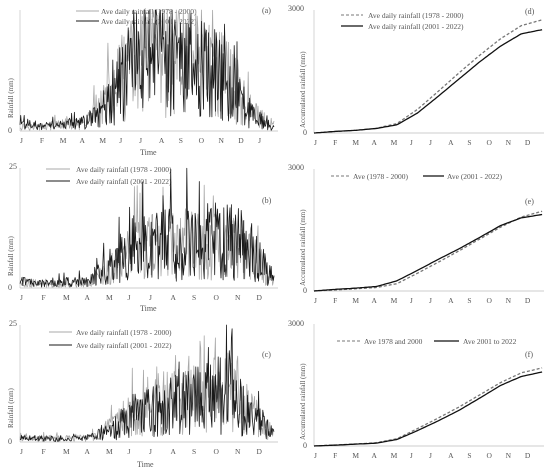 Image resolution: width=550 pixels, height=474 pixels. I want to click on legend-label-1978-2000: Ave 1978 and 2000, so click(393, 341).